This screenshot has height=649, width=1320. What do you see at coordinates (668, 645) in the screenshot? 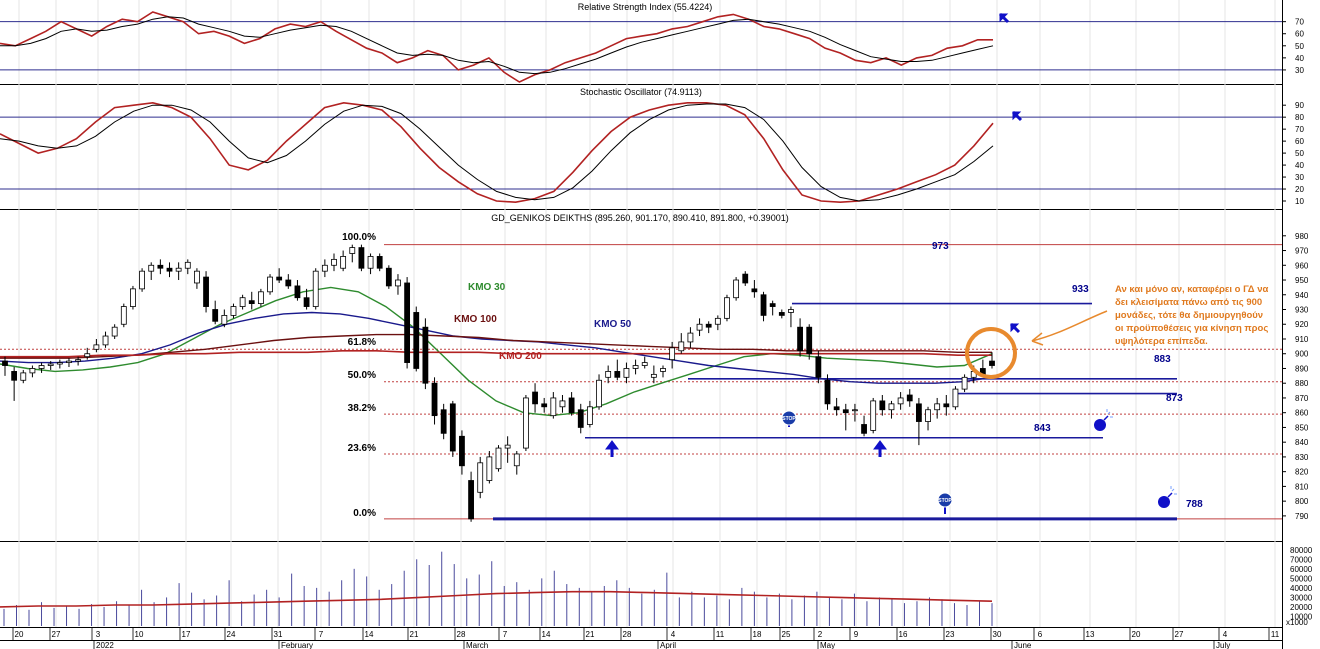
I see `month-label: April` at bounding box center [668, 645].